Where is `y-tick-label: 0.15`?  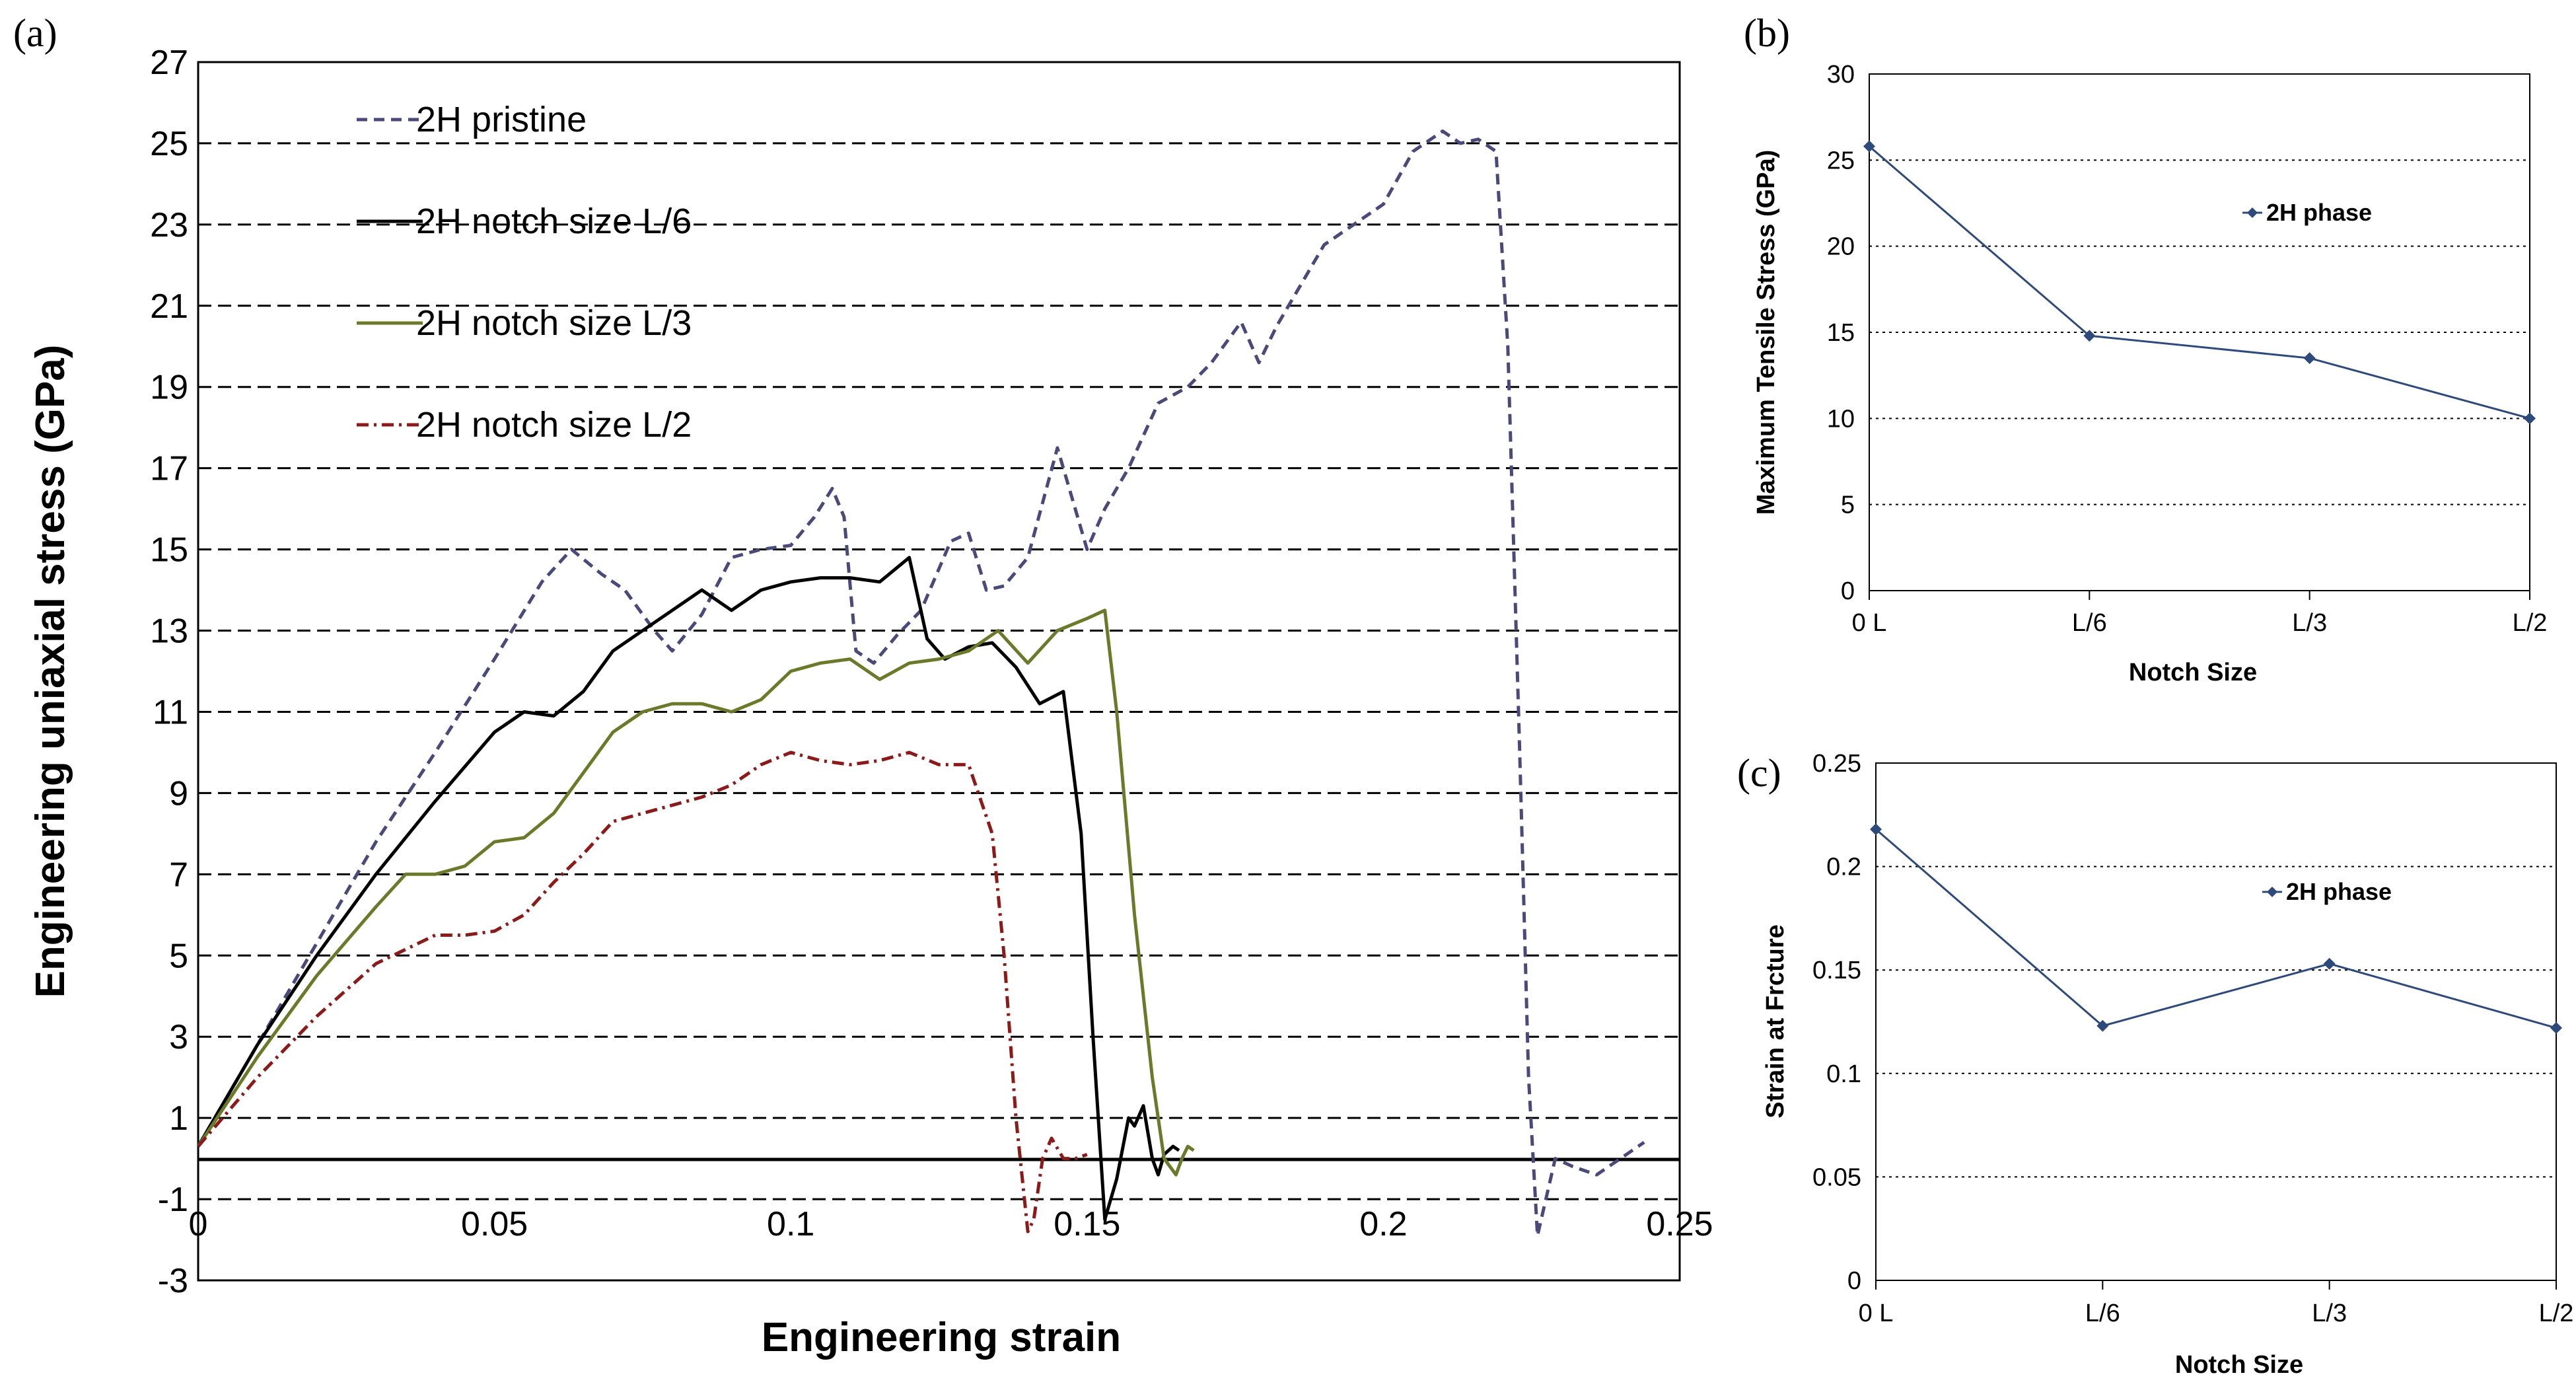
y-tick-label: 0.15 is located at coordinates (1836, 971).